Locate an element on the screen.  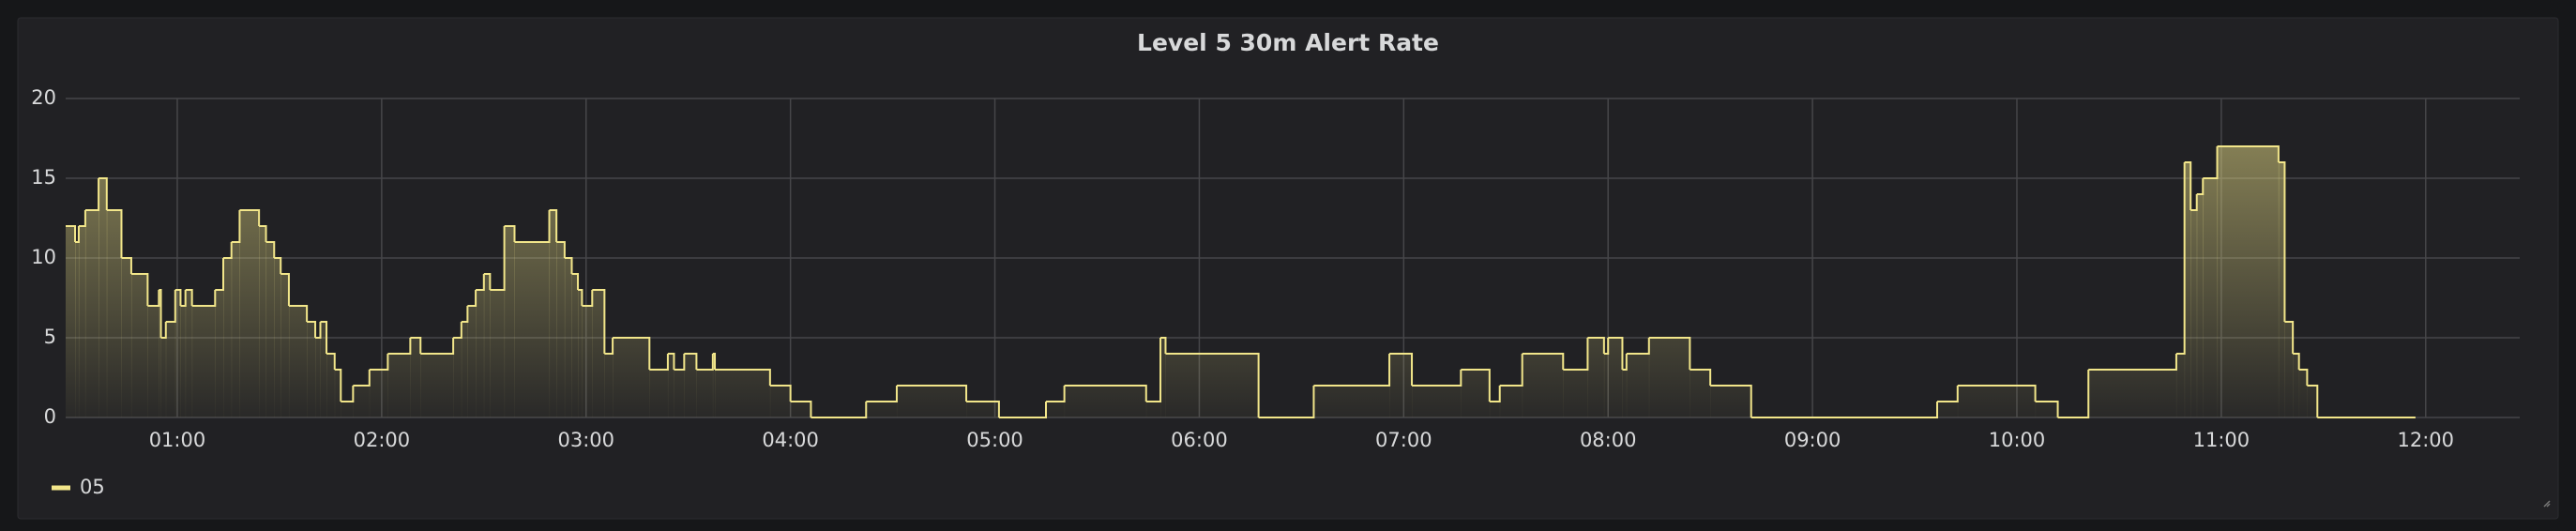
panel-title: Level 5 30m Alert Rate is located at coordinates (1288, 42).